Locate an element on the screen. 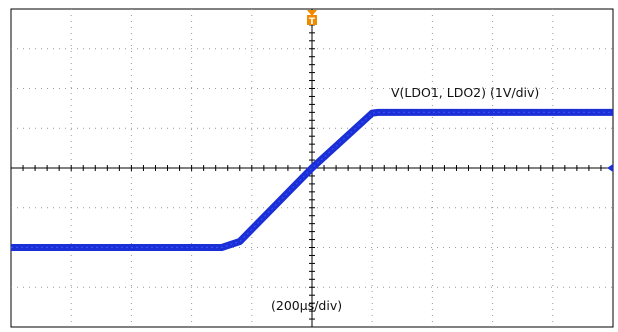  x-axis-label: (200µs/div) is located at coordinates (306, 305).